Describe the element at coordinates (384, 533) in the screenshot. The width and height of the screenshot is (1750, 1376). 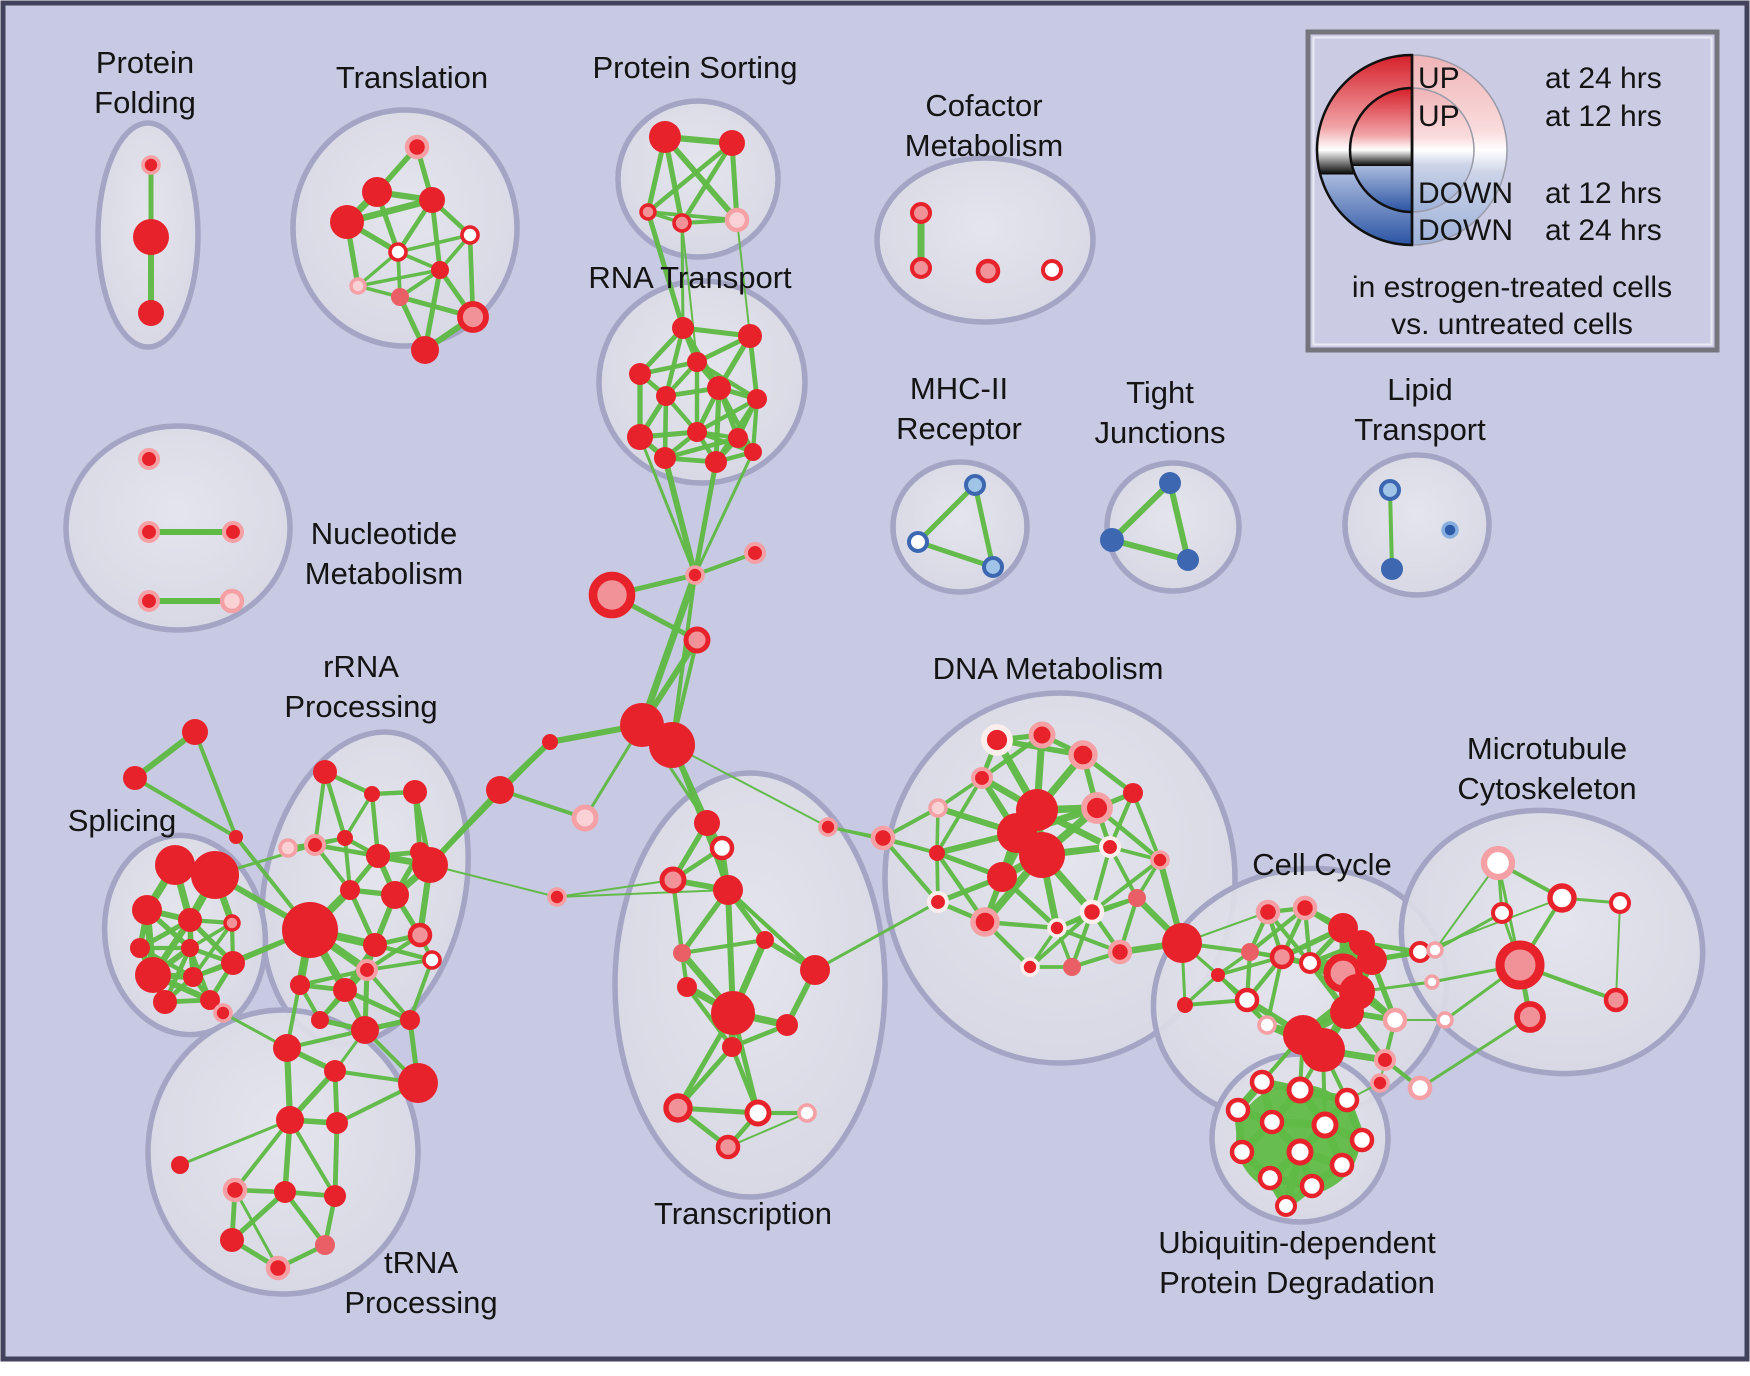
I see `cluster-label-nucleotide-metabolism: Nucleotide` at that location.